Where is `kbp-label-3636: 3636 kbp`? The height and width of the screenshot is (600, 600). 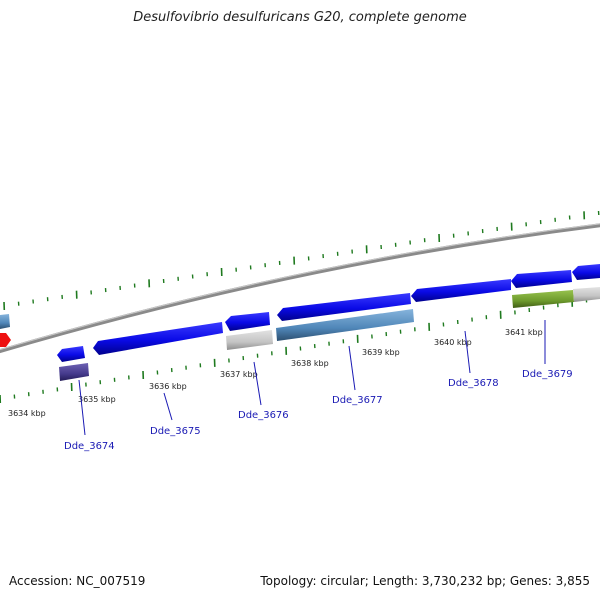
kbp-label-3636: 3636 kbp is located at coordinates (168, 386).